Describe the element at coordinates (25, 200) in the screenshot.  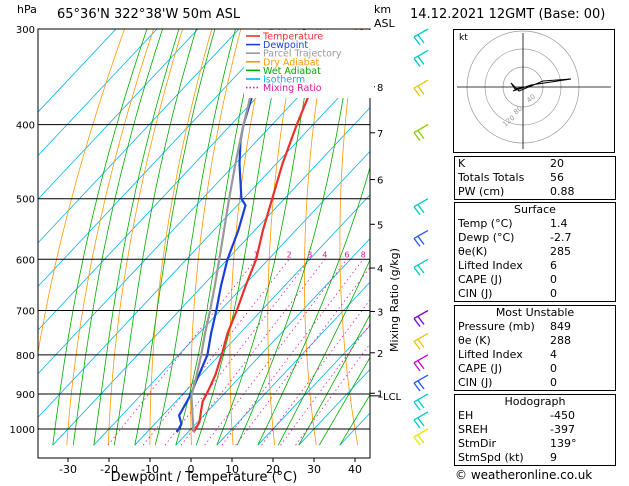
I see `pressure-tick-label: 500` at that location.